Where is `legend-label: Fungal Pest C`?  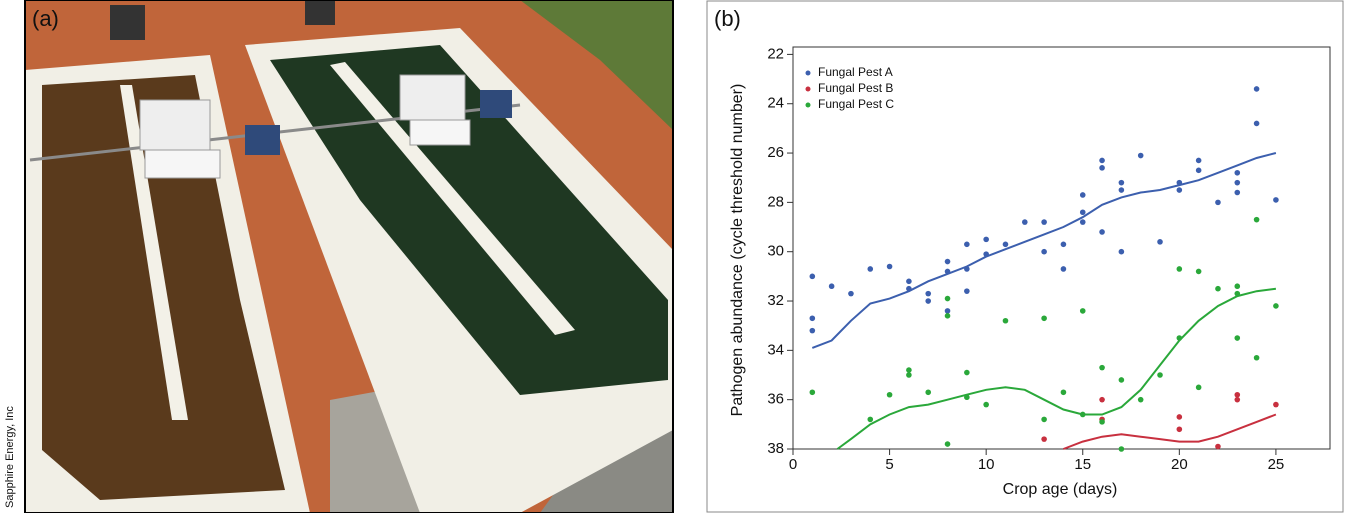
legend-label: Fungal Pest C is located at coordinates (856, 104).